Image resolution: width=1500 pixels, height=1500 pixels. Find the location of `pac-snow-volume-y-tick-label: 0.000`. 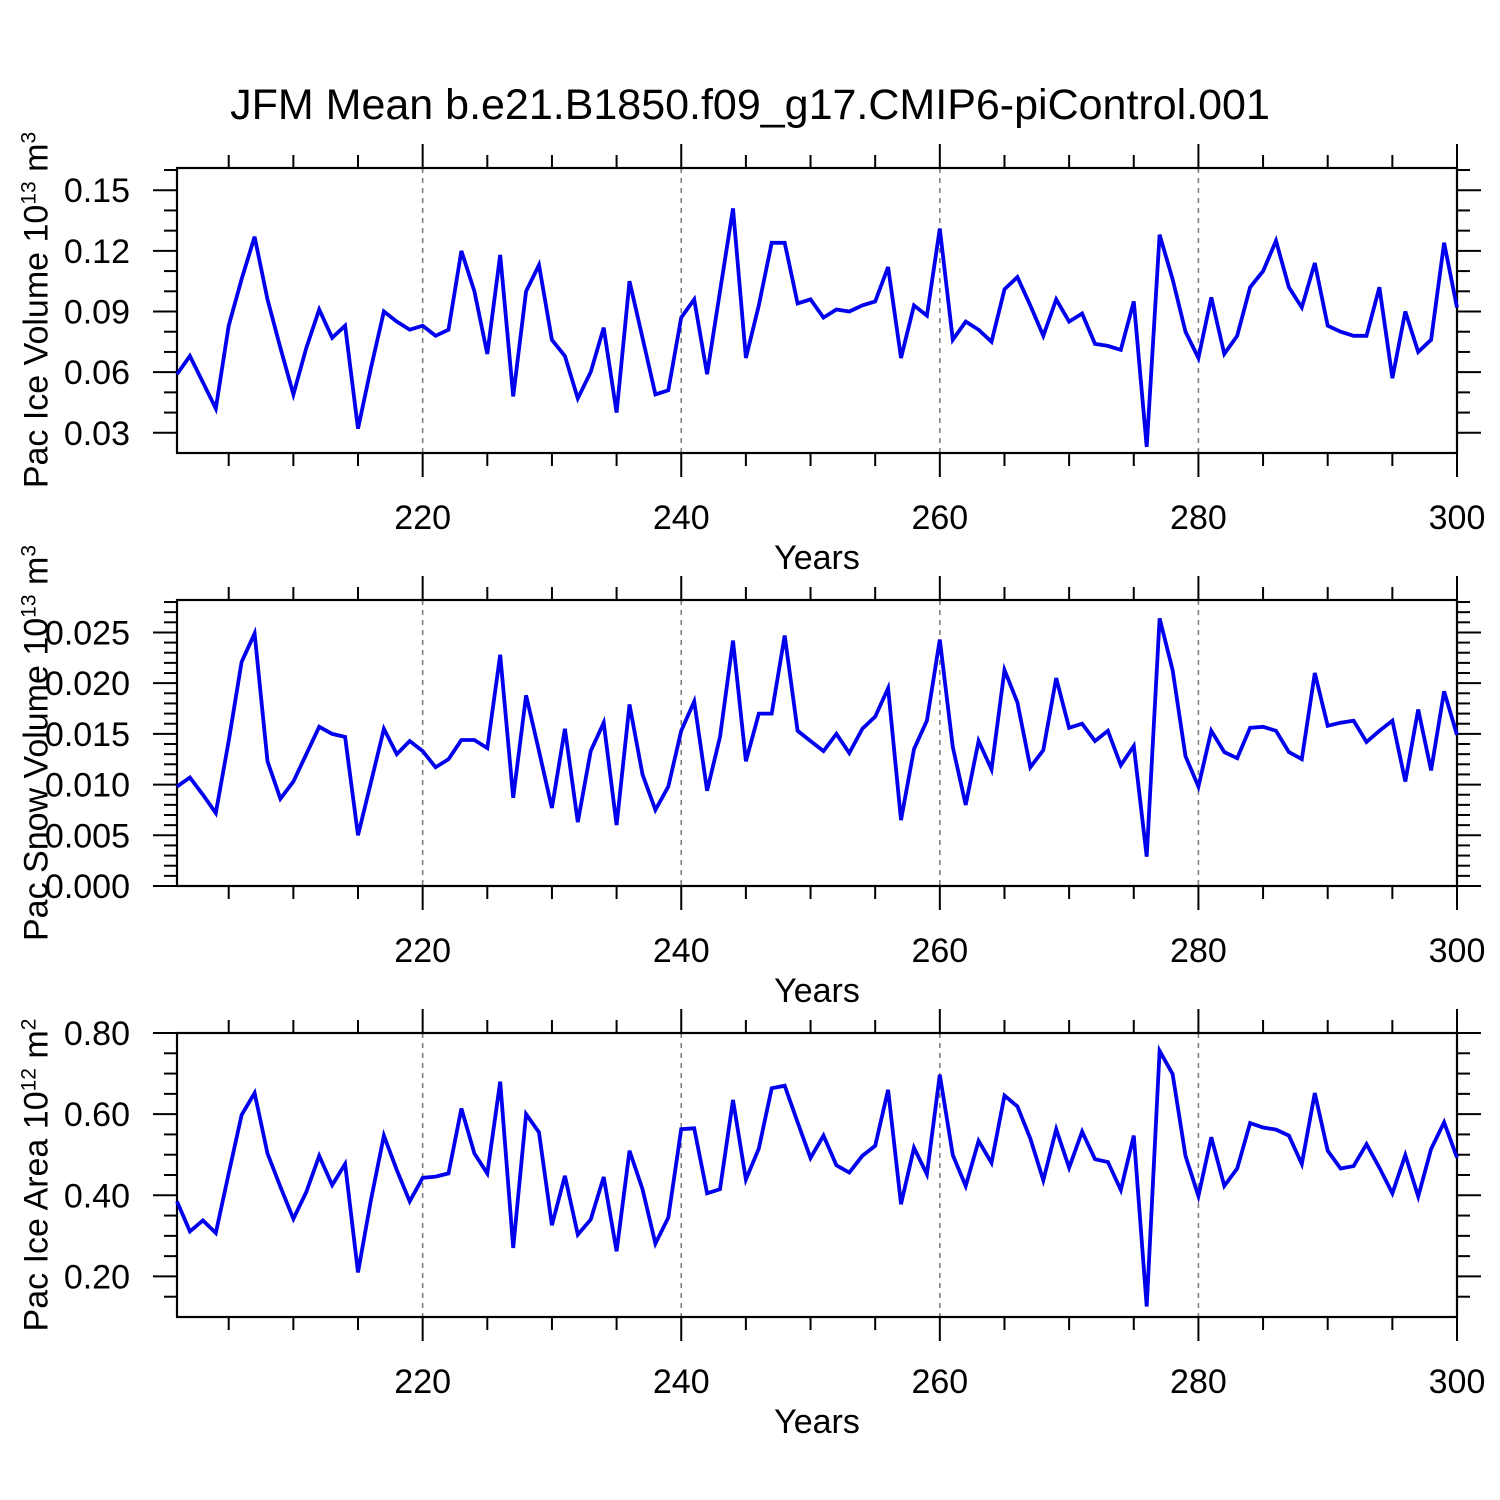

pac-snow-volume-y-tick-label: 0.000 is located at coordinates (87, 887).